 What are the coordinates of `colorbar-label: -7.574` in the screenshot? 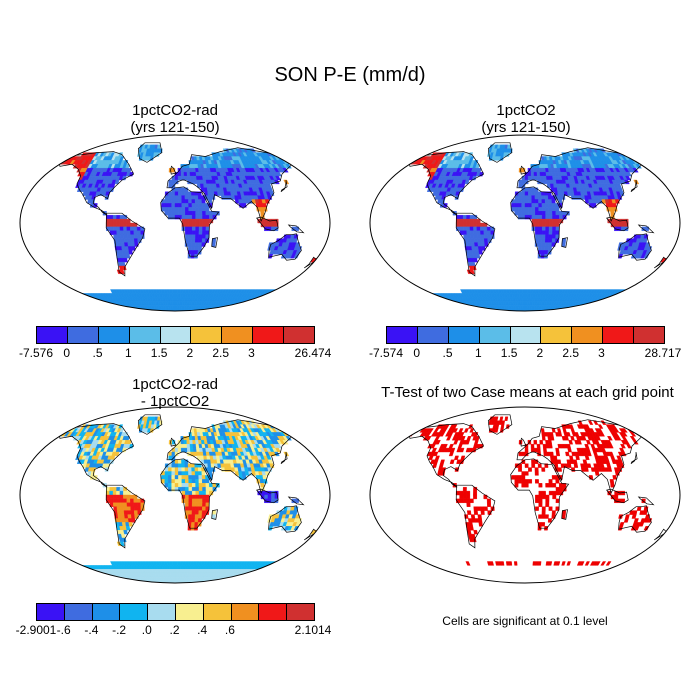 It's located at (386, 353).